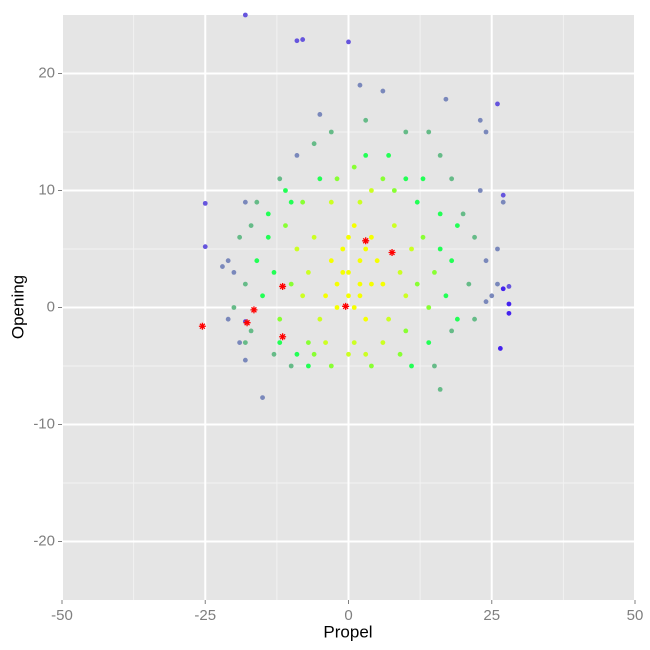  What do you see at coordinates (205, 615) in the screenshot?
I see `x-tick-label: -25` at bounding box center [205, 615].